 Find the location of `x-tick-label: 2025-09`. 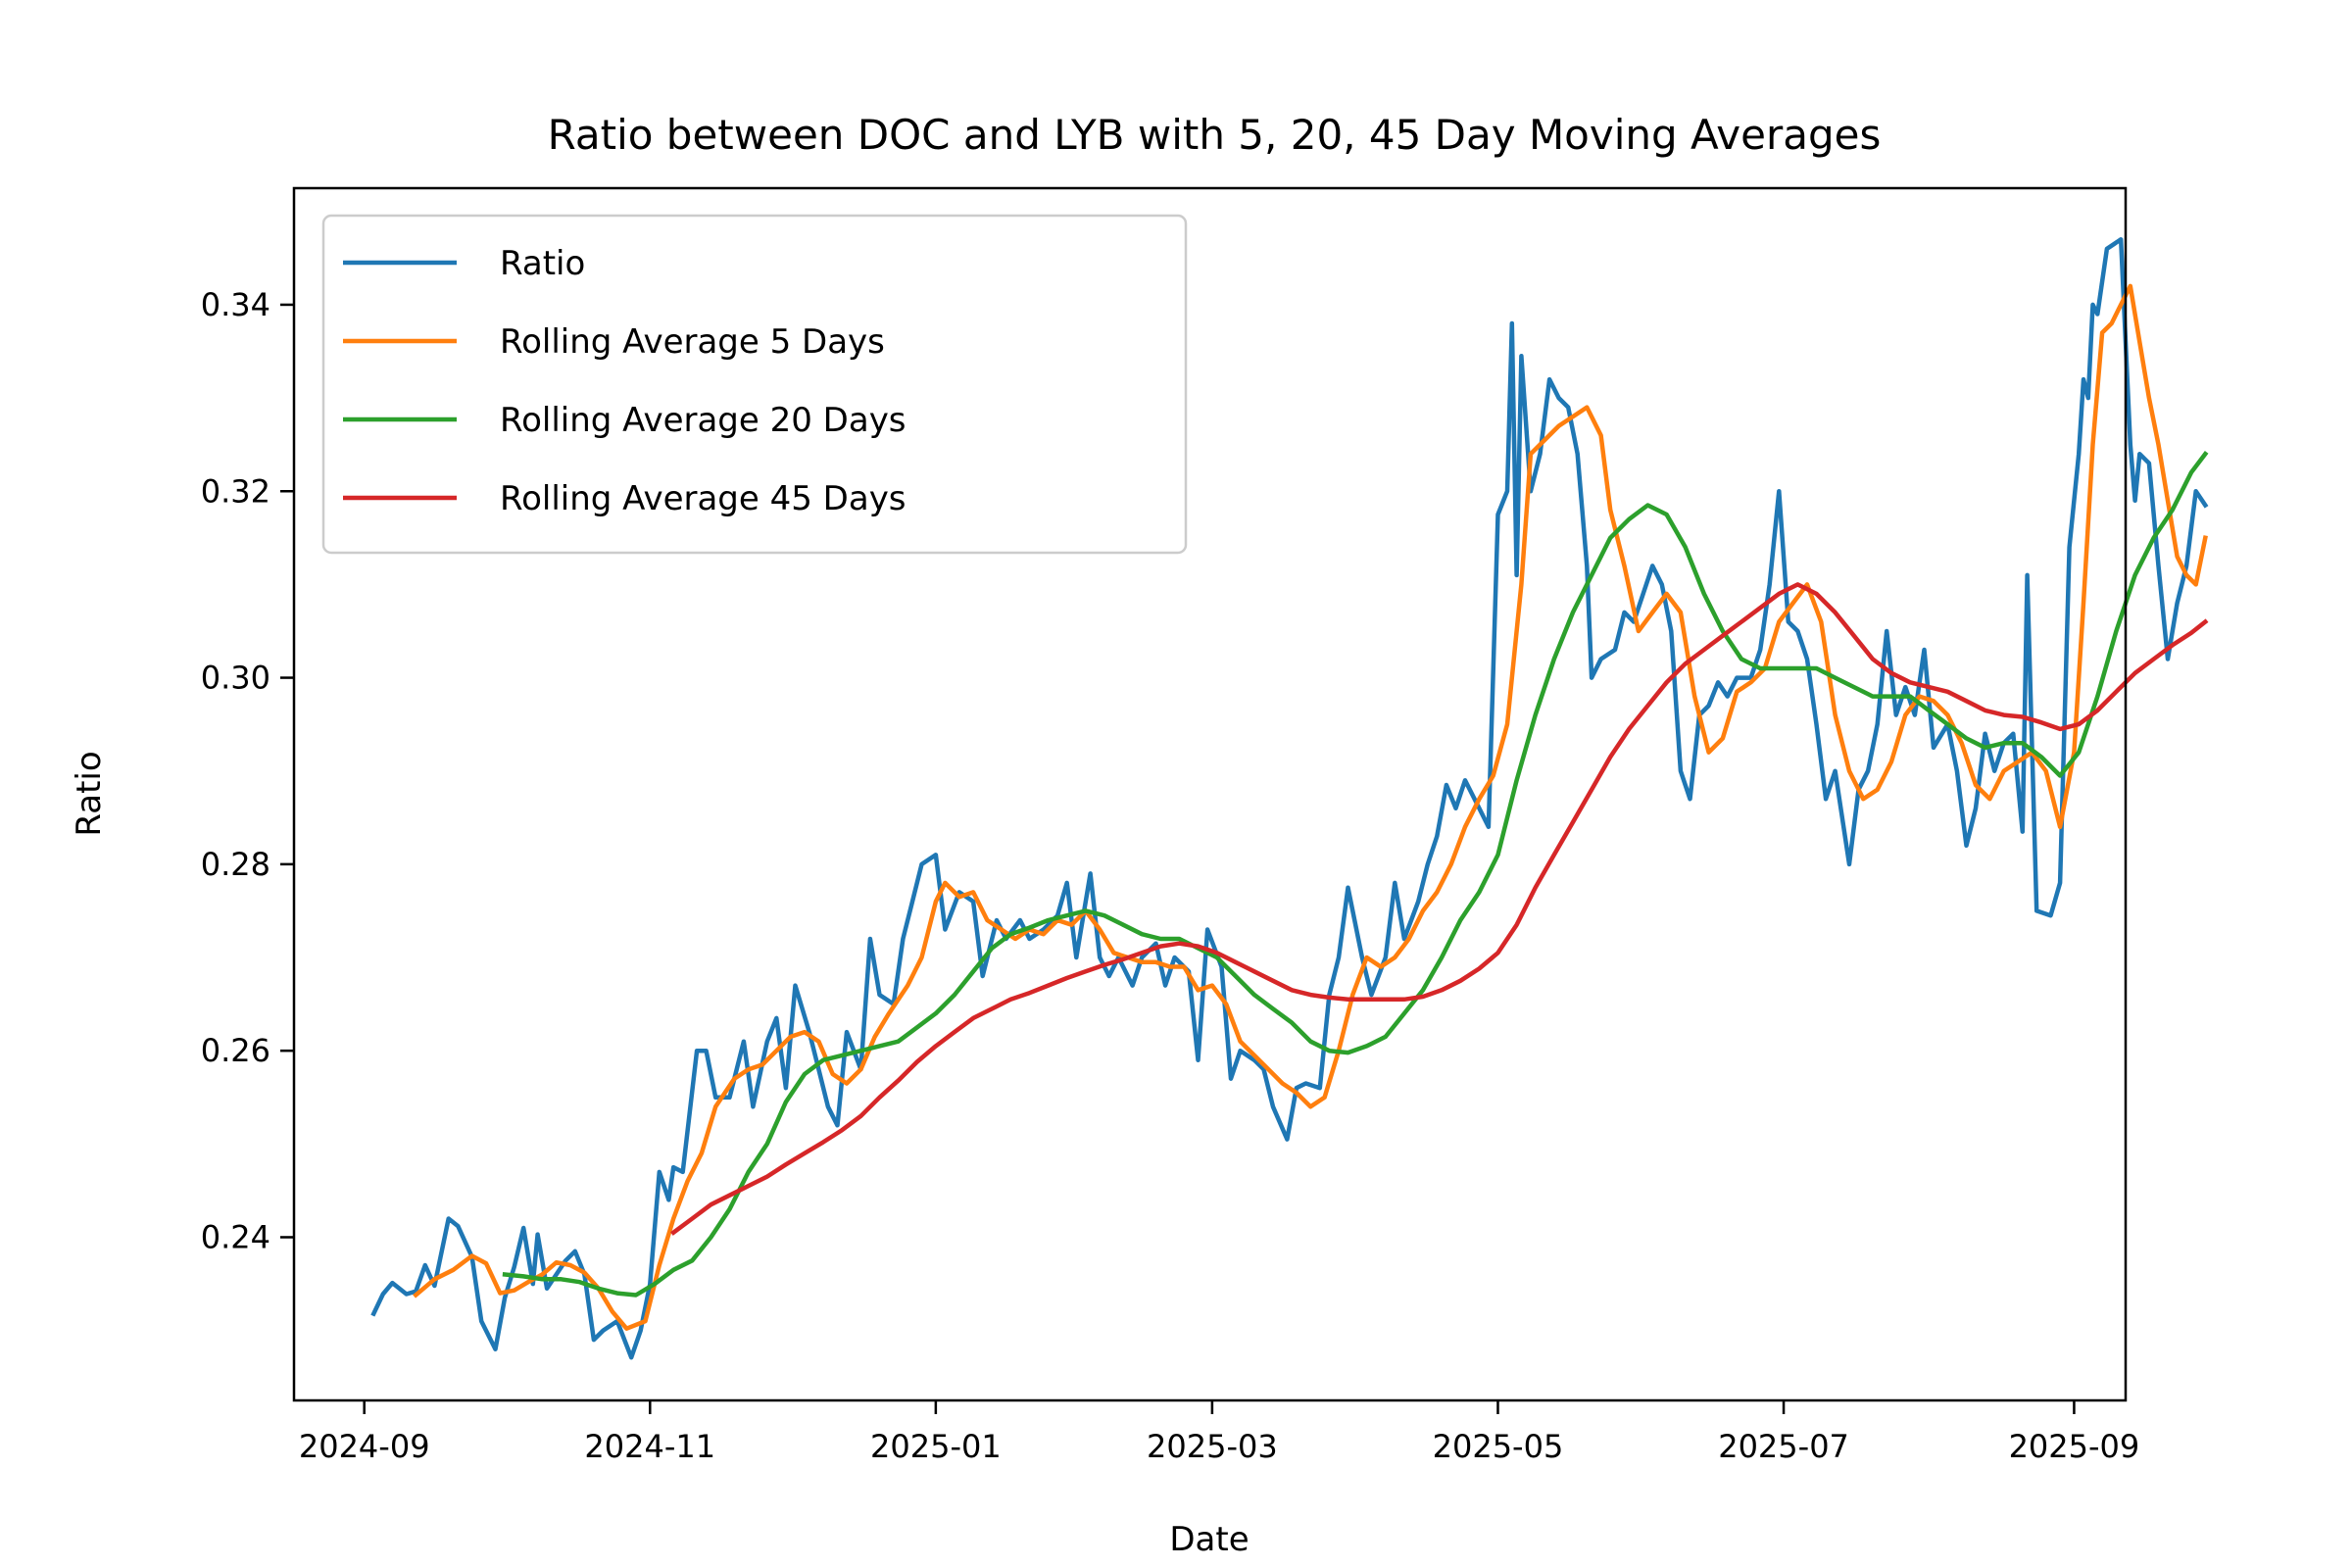

x-tick-label: 2025-09 is located at coordinates (2074, 1446).